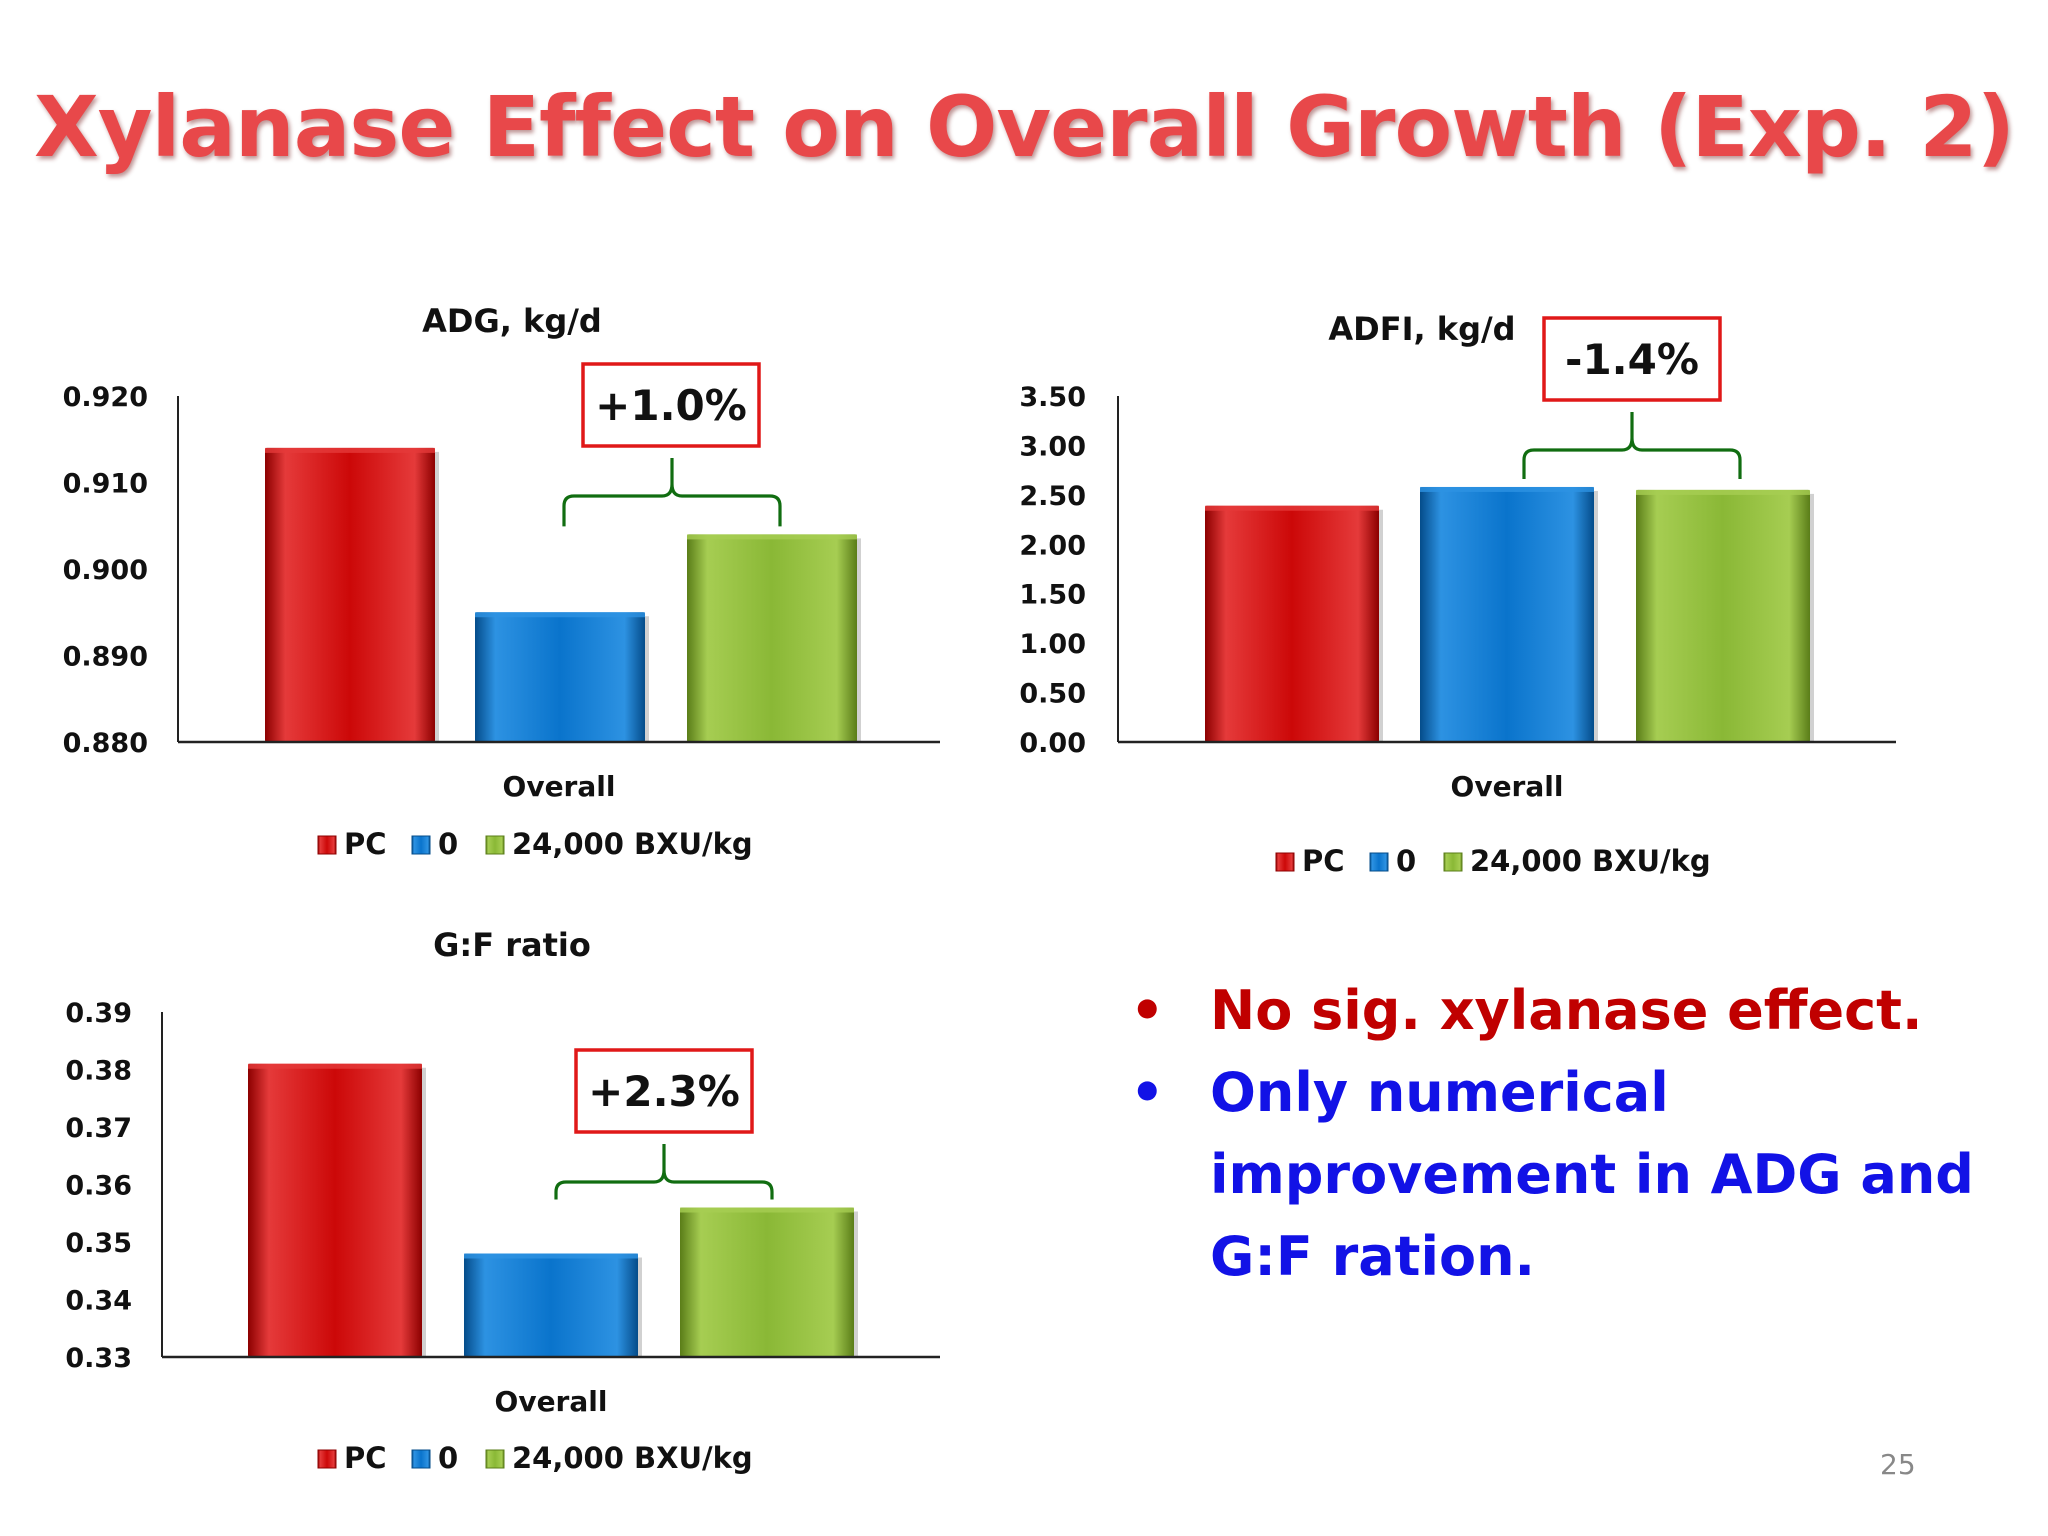 This screenshot has height=1536, width=2048. I want to click on y-tick-label: 1.50, so click(1052, 595).